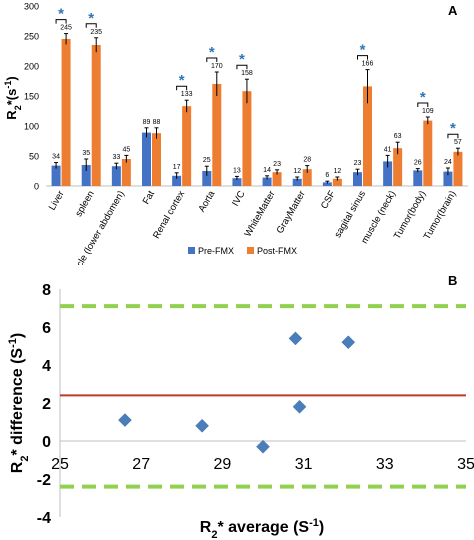 This screenshot has width=474, height=540. What do you see at coordinates (458, 142) in the screenshot?
I see `data-label-post: 57` at bounding box center [458, 142].